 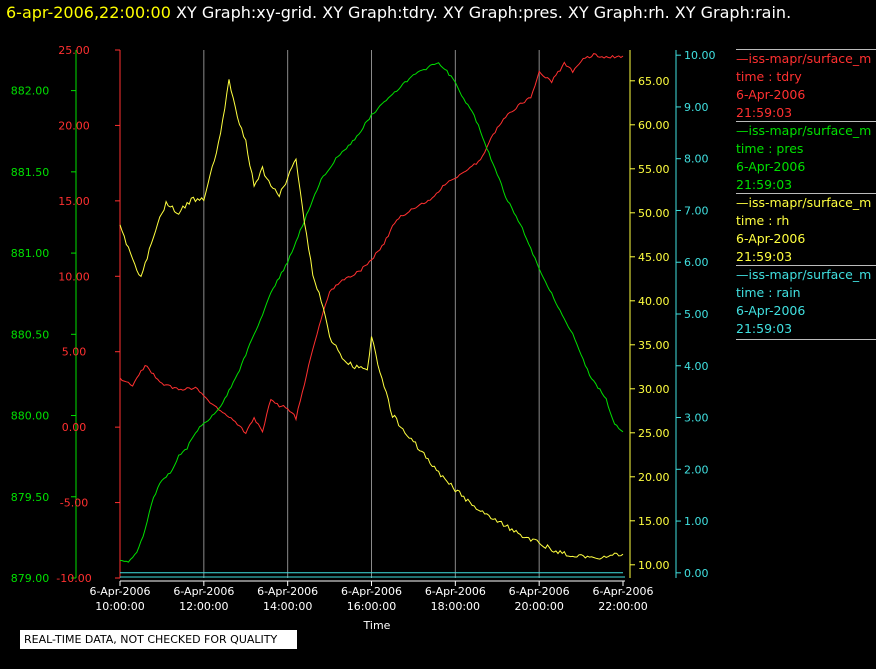 What do you see at coordinates (654, 125) in the screenshot?
I see `rh-tick-label: 60.00` at bounding box center [654, 125].